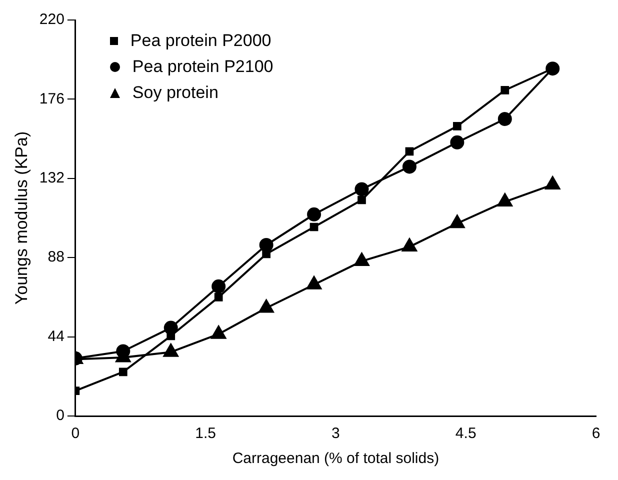 The image size is (618, 480). What do you see at coordinates (56, 257) in the screenshot?
I see `y-tick-label: 88` at bounding box center [56, 257].